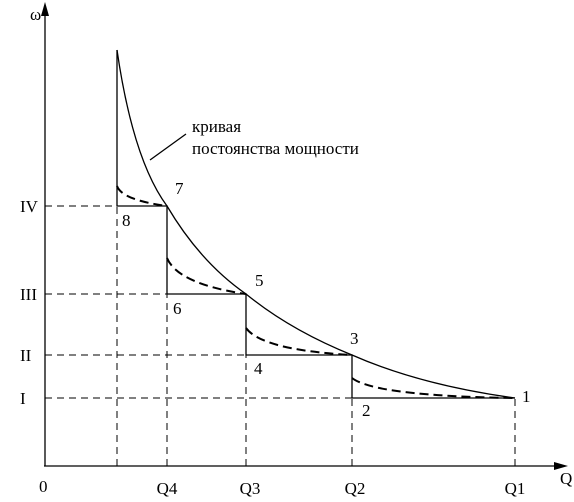  Describe the element at coordinates (23, 398) in the screenshot. I see `level-label: I` at that location.